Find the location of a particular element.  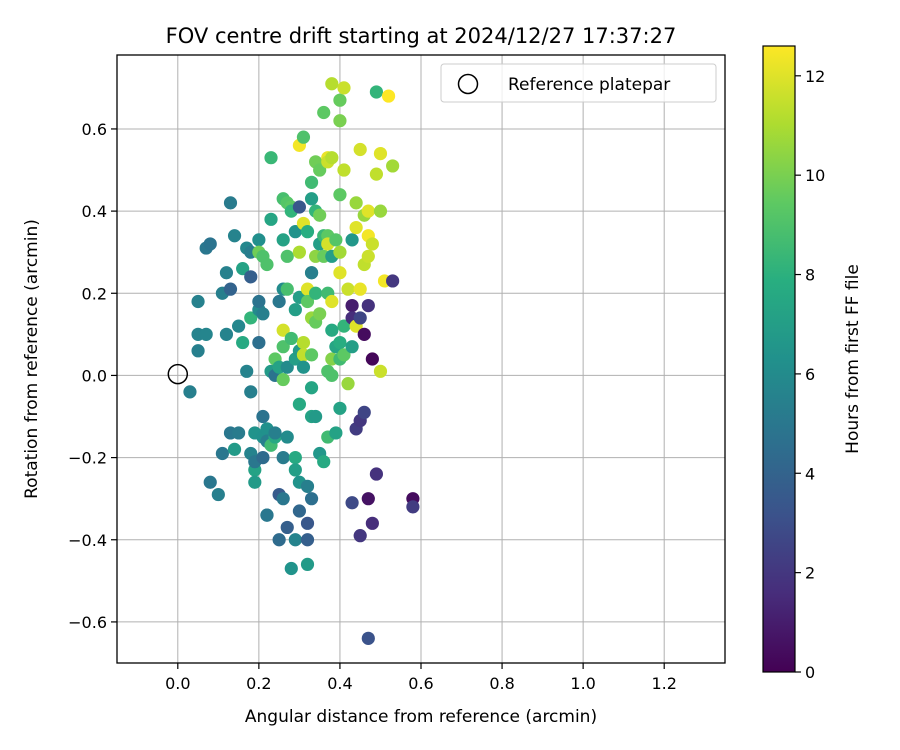

y-tick-label: 0.4 is located at coordinates (94, 211).